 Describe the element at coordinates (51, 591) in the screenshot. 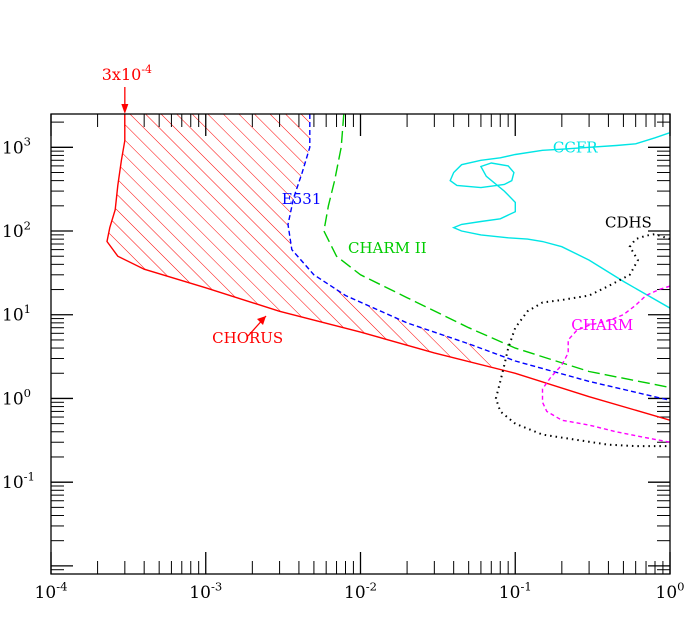

I see `x-tick-label: 10⁻⁴` at that location.